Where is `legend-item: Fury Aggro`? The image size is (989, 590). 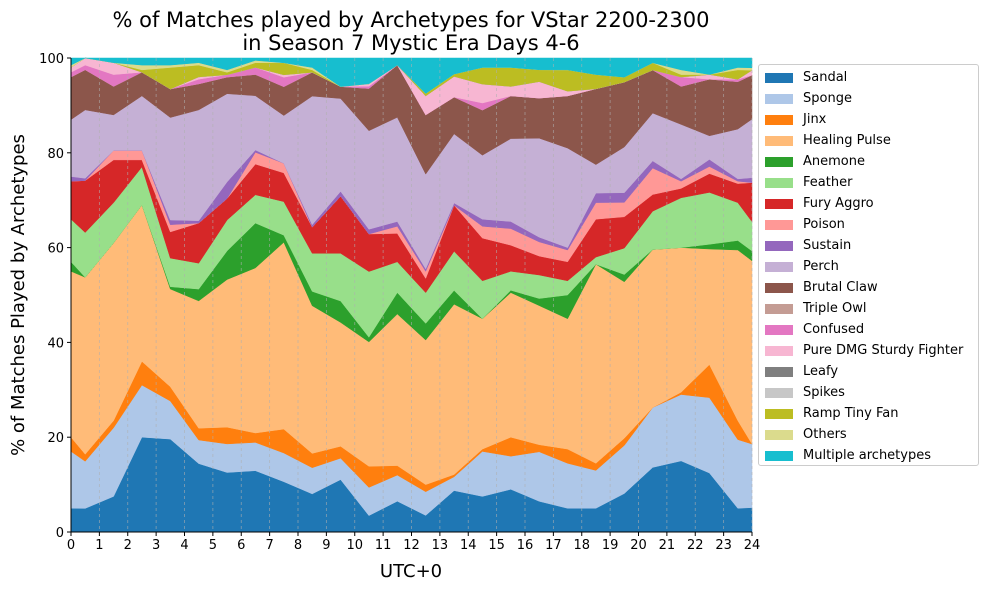
legend-item: Fury Aggro is located at coordinates (819, 203).